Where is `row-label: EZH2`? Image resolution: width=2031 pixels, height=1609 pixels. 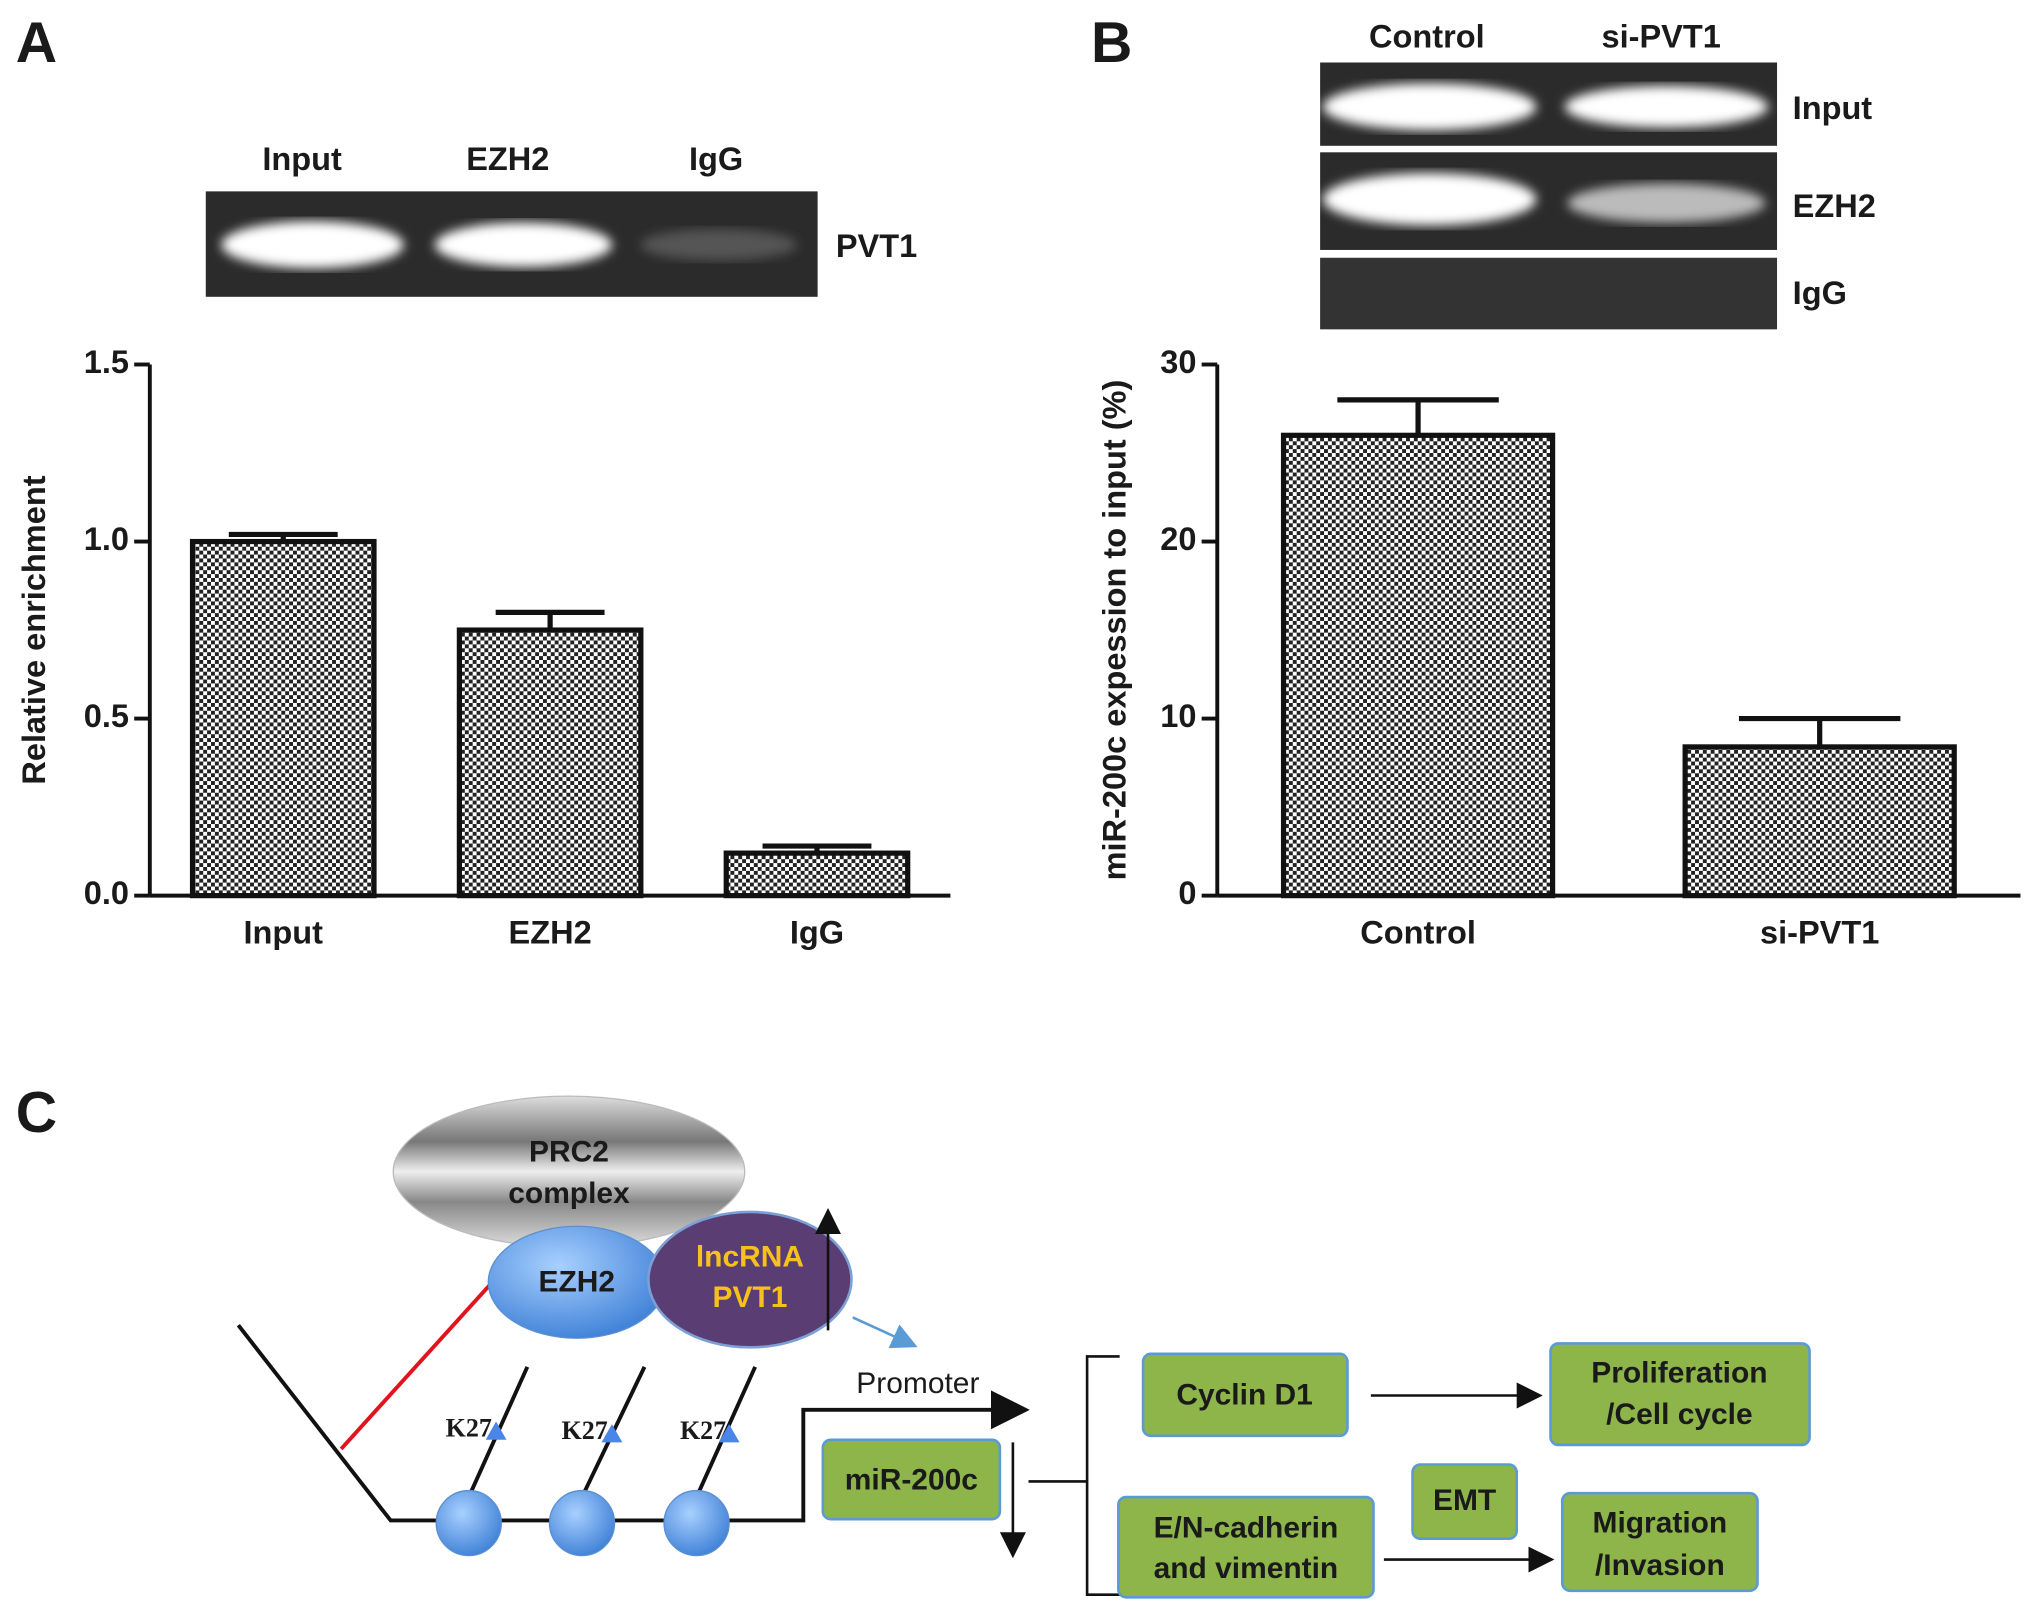 row-label: EZH2 is located at coordinates (1834, 206).